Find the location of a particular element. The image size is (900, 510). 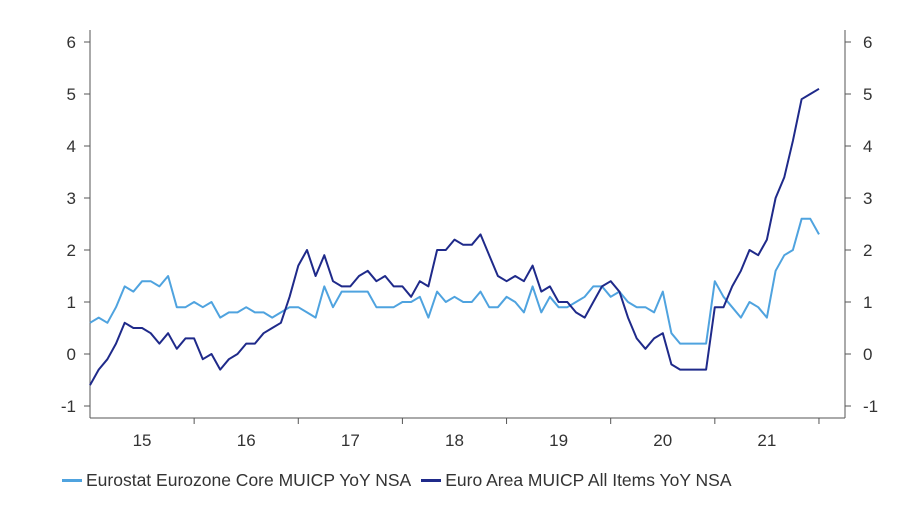

legend-label-core: Eurostat Eurozone Core MUICP YoY NSA is located at coordinates (249, 480).